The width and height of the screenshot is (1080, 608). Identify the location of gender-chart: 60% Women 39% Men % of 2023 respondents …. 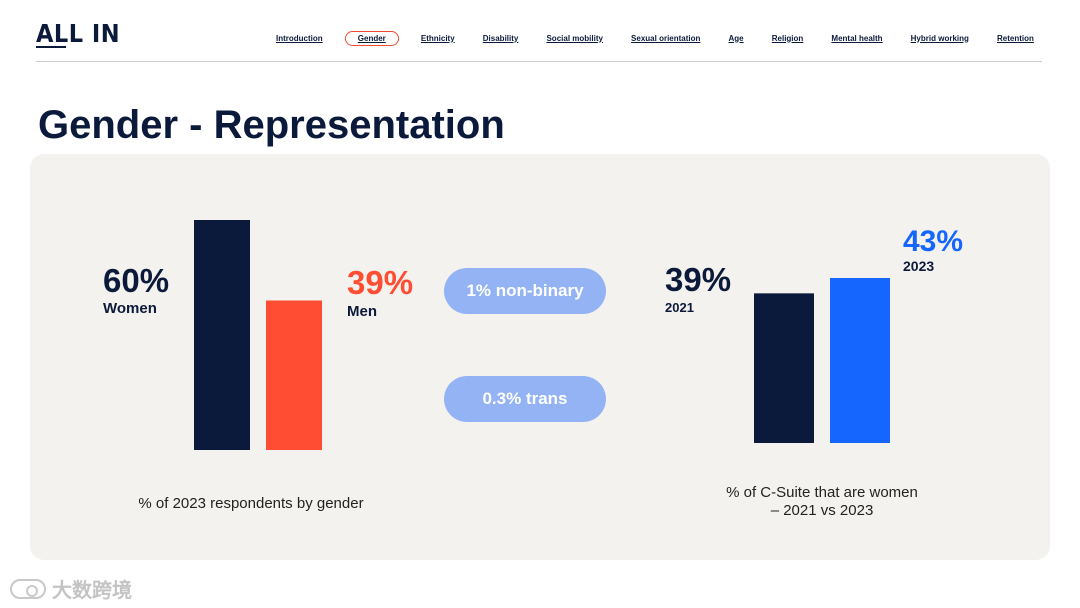
(258, 366).